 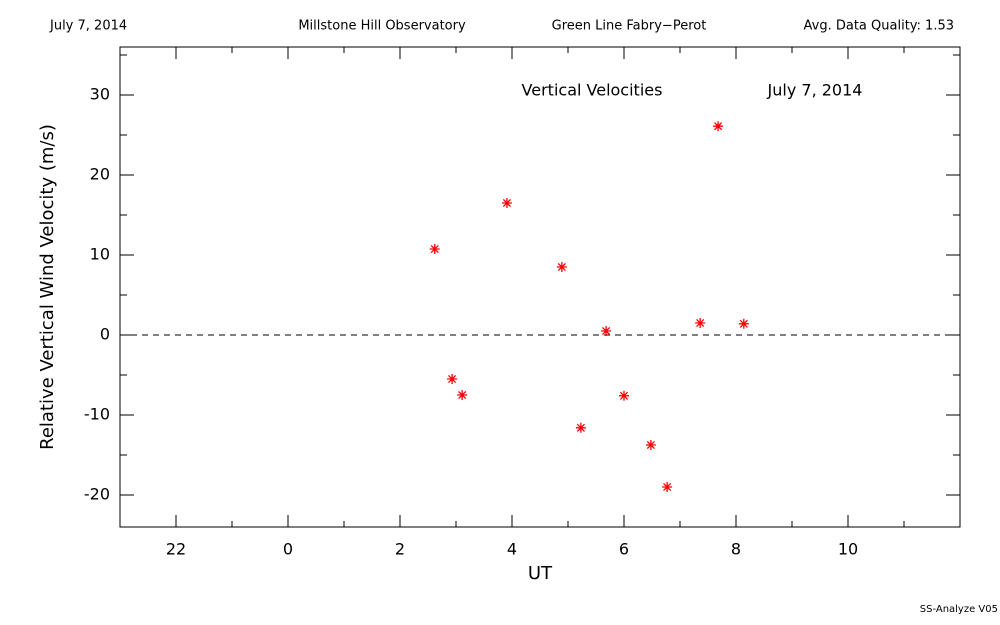 I want to click on x-tick-label: 0, so click(x=288, y=549).